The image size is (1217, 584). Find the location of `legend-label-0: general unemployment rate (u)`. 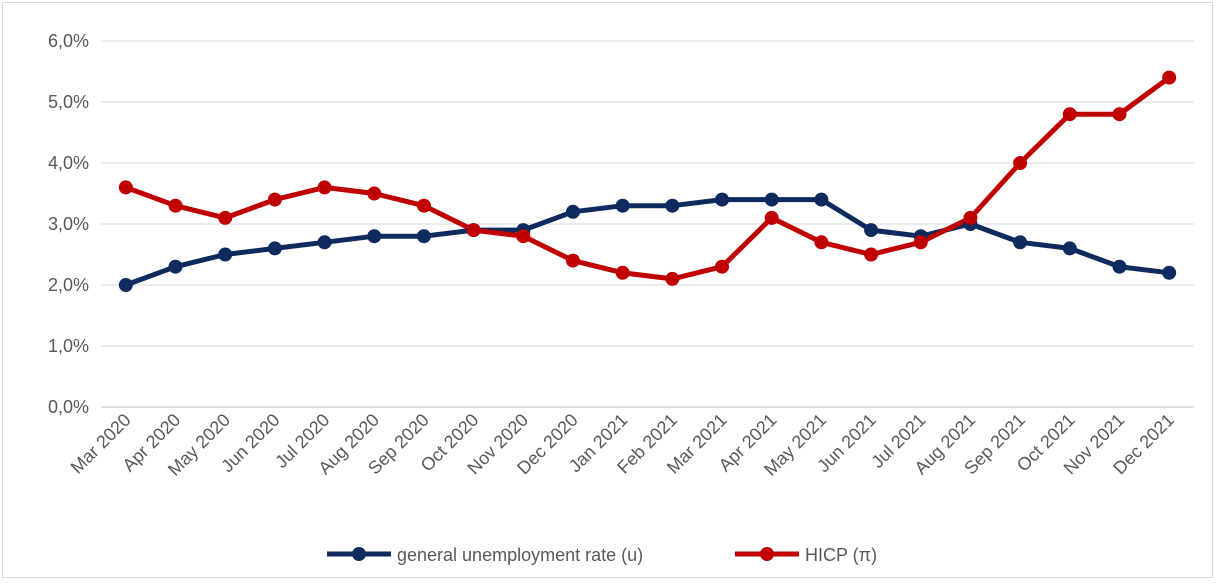

legend-label-0: general unemployment rate (u) is located at coordinates (520, 555).